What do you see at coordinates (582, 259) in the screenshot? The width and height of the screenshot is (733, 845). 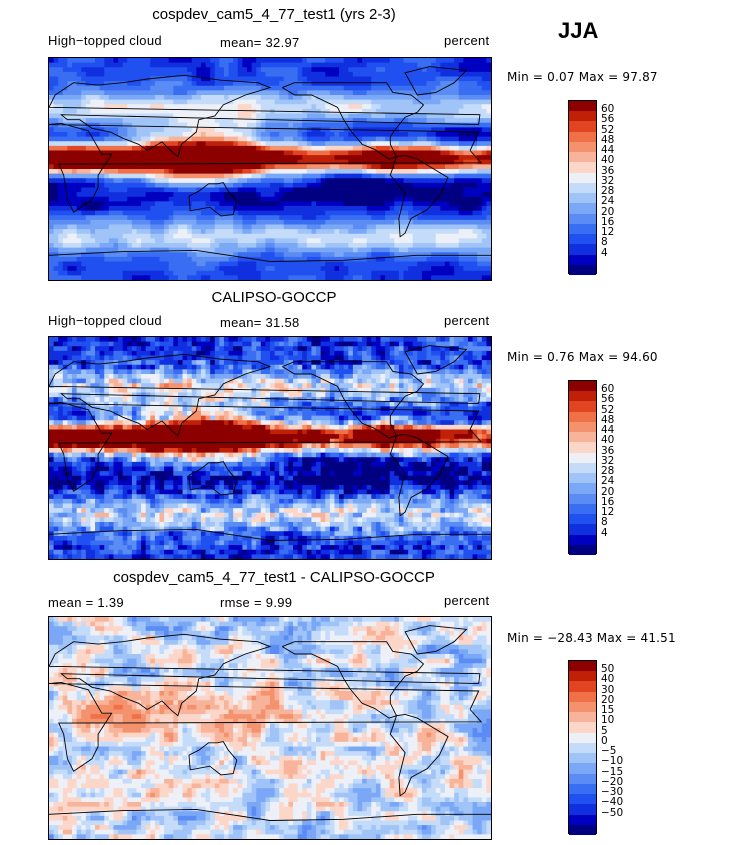 I see `colorbar-swatch` at bounding box center [582, 259].